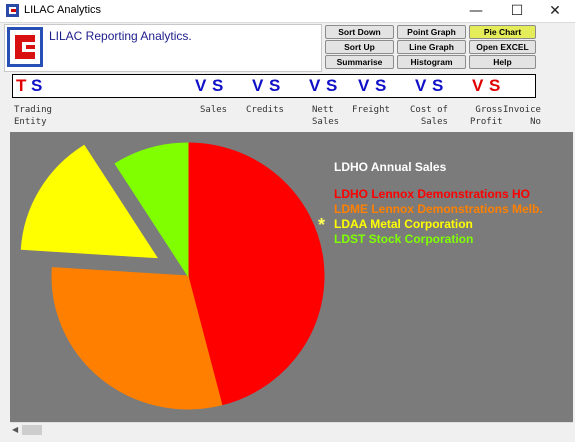 The width and height of the screenshot is (575, 442). Describe the element at coordinates (322, 225) in the screenshot. I see `selected-marker: *` at that location.